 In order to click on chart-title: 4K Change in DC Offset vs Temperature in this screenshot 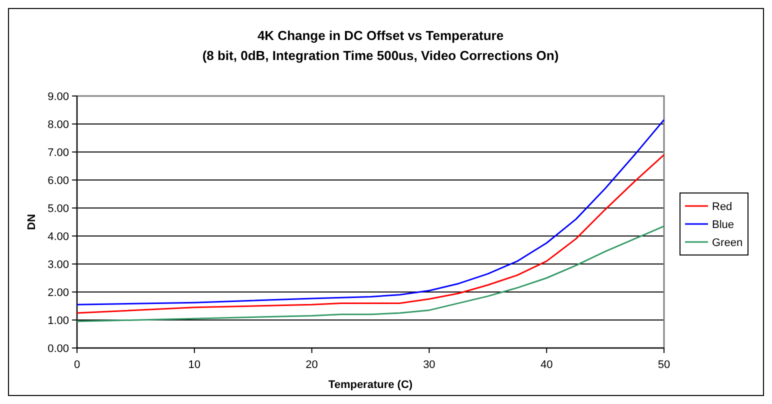, I will do `click(380, 35)`.